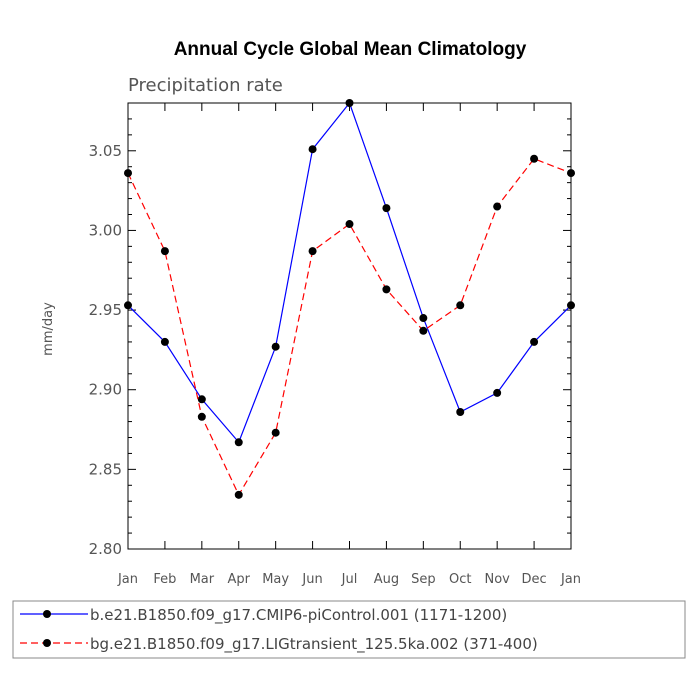 The image size is (700, 700). Describe the element at coordinates (105, 549) in the screenshot. I see `y-tick-label: 2.80` at that location.